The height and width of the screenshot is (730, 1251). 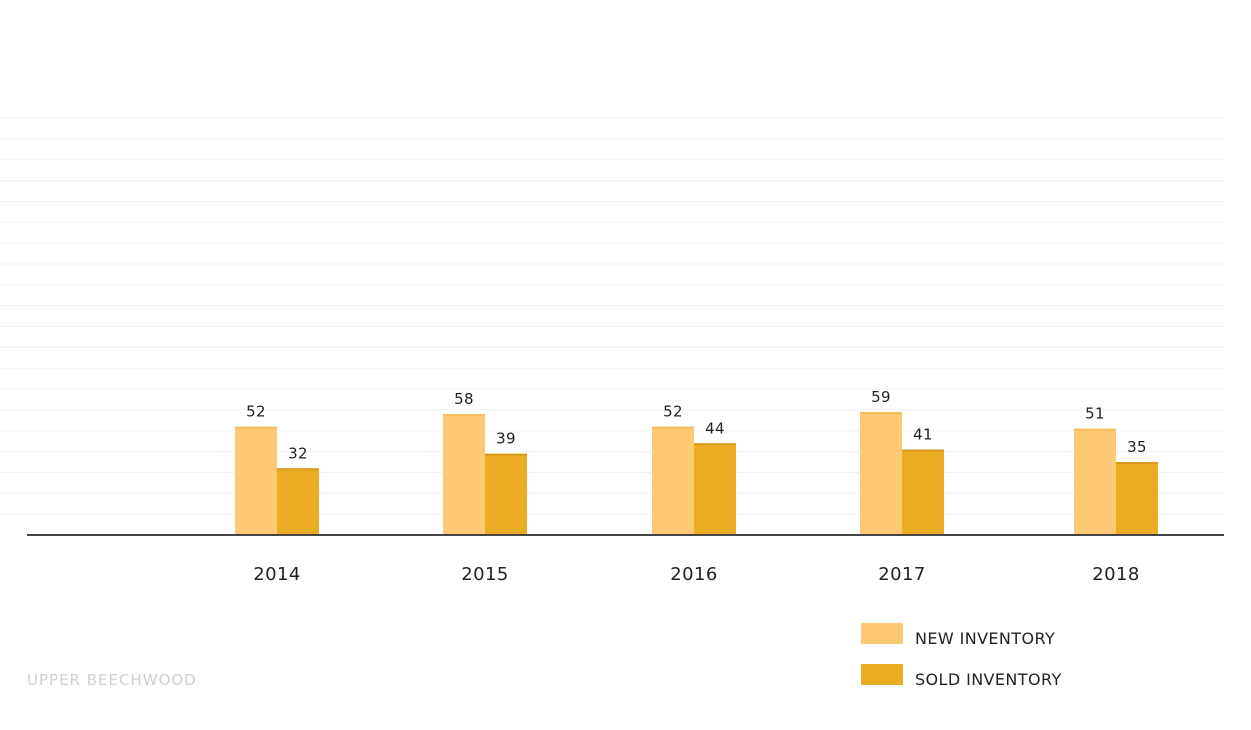 I want to click on bar-cap-new-inventory-2014, so click(x=256, y=427).